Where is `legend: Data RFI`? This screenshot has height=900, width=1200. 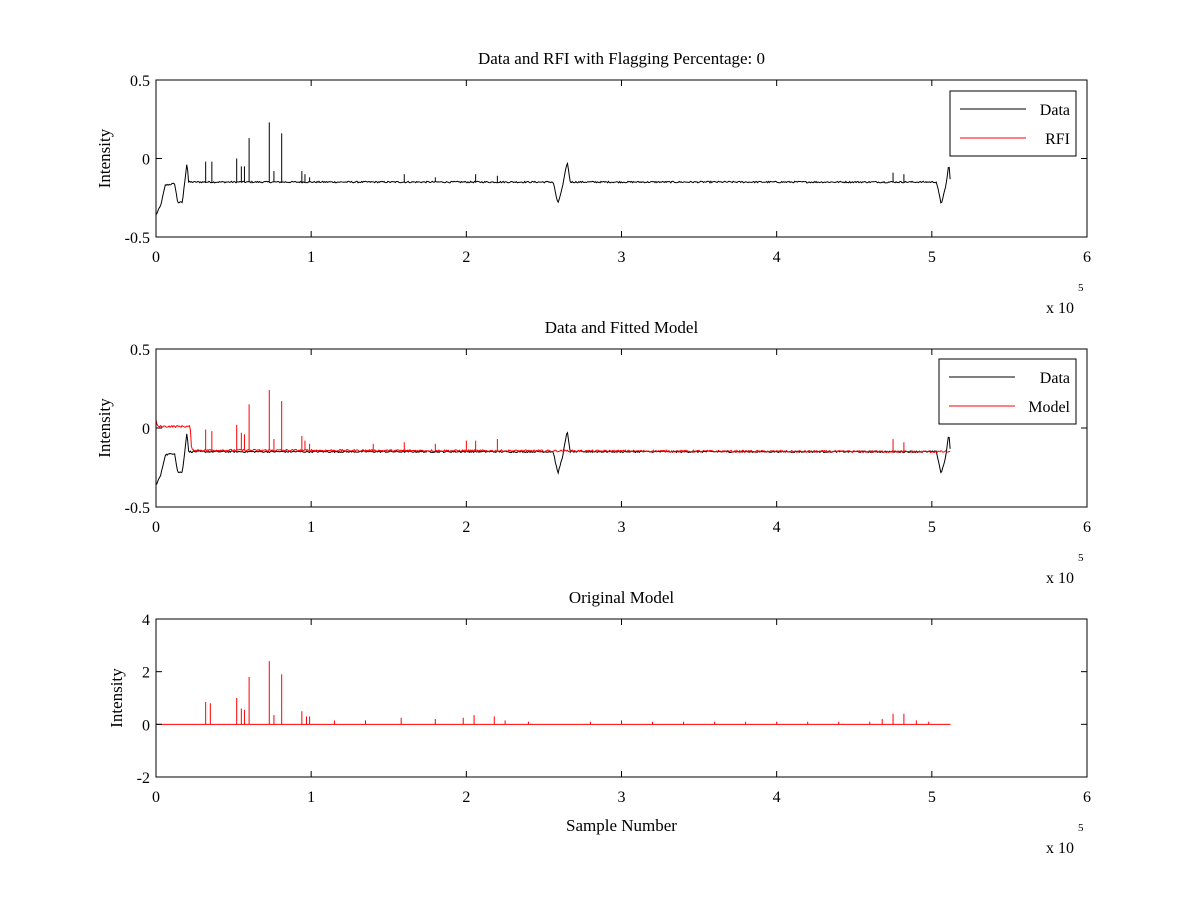 legend: Data RFI is located at coordinates (1013, 123).